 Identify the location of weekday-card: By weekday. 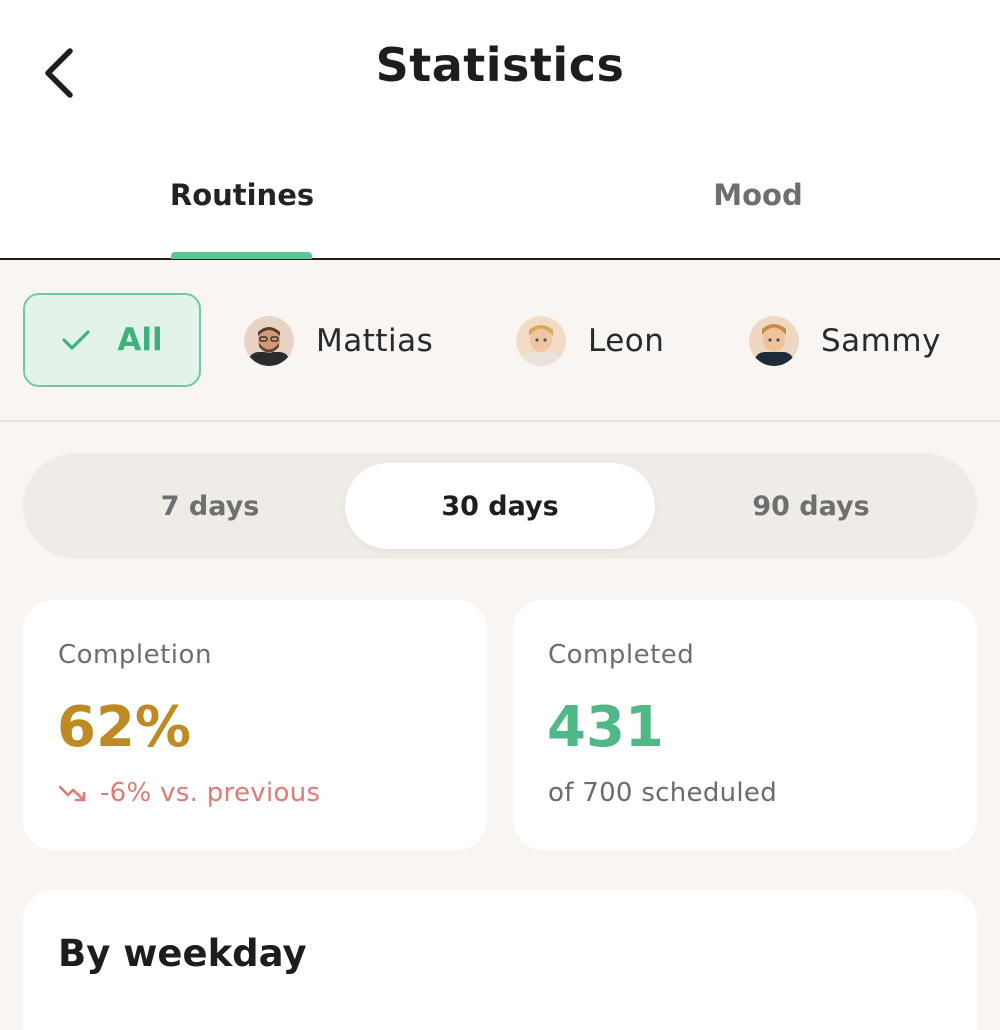
(500, 960).